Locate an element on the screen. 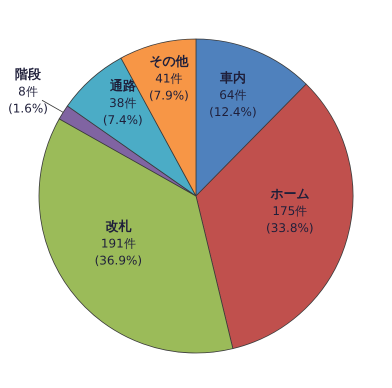 The image size is (392, 388). slice-label: 車内 is located at coordinates (232, 78).